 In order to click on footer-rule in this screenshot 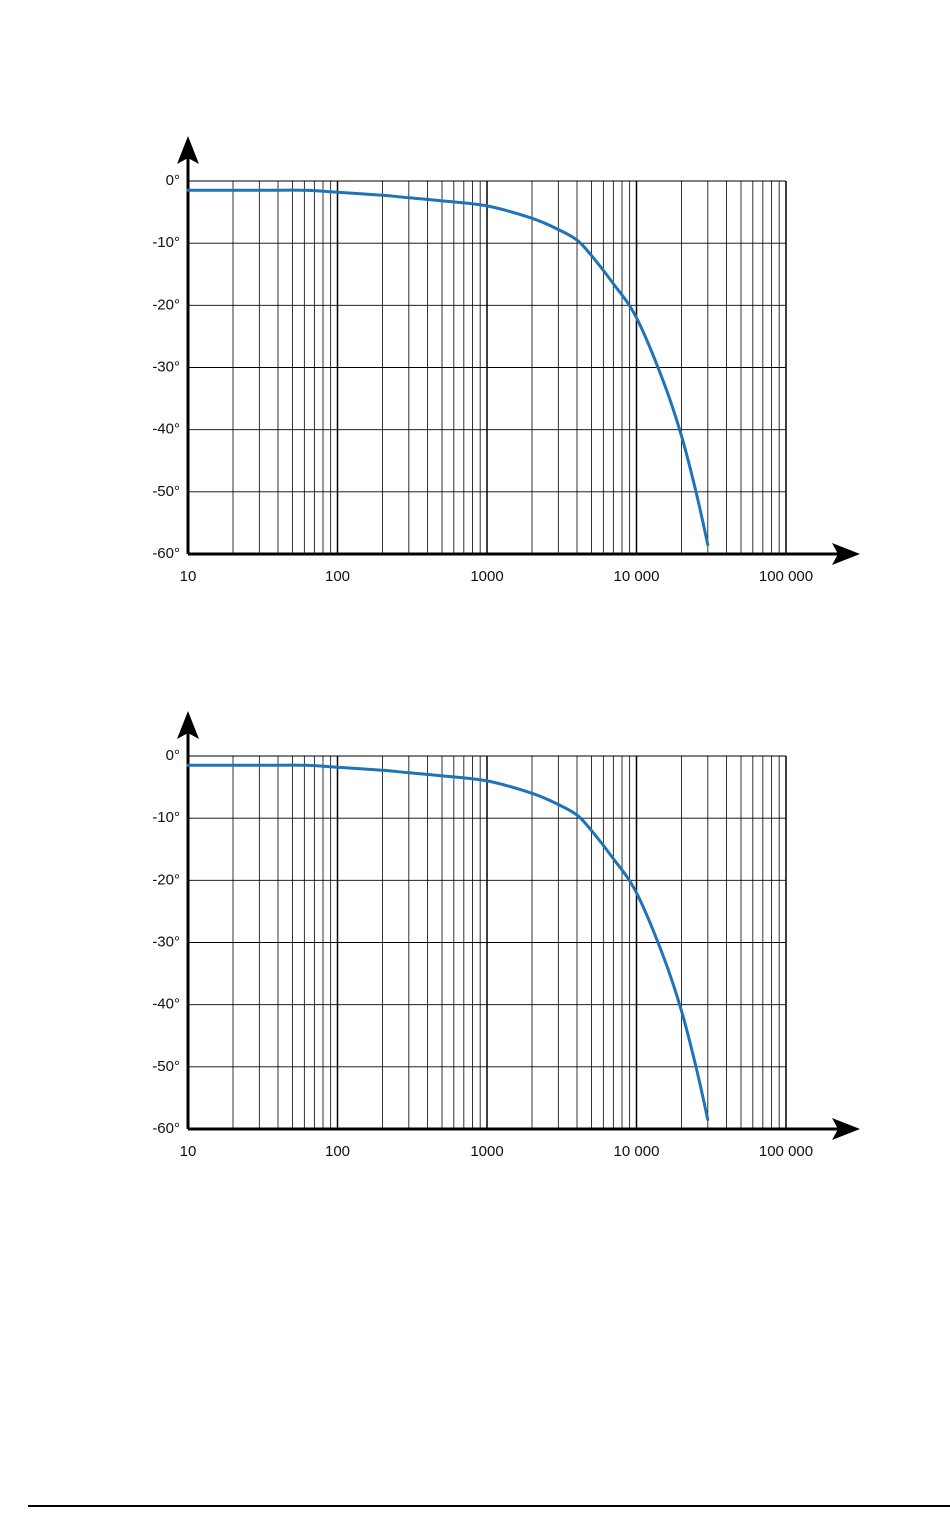, I will do `click(489, 1506)`.